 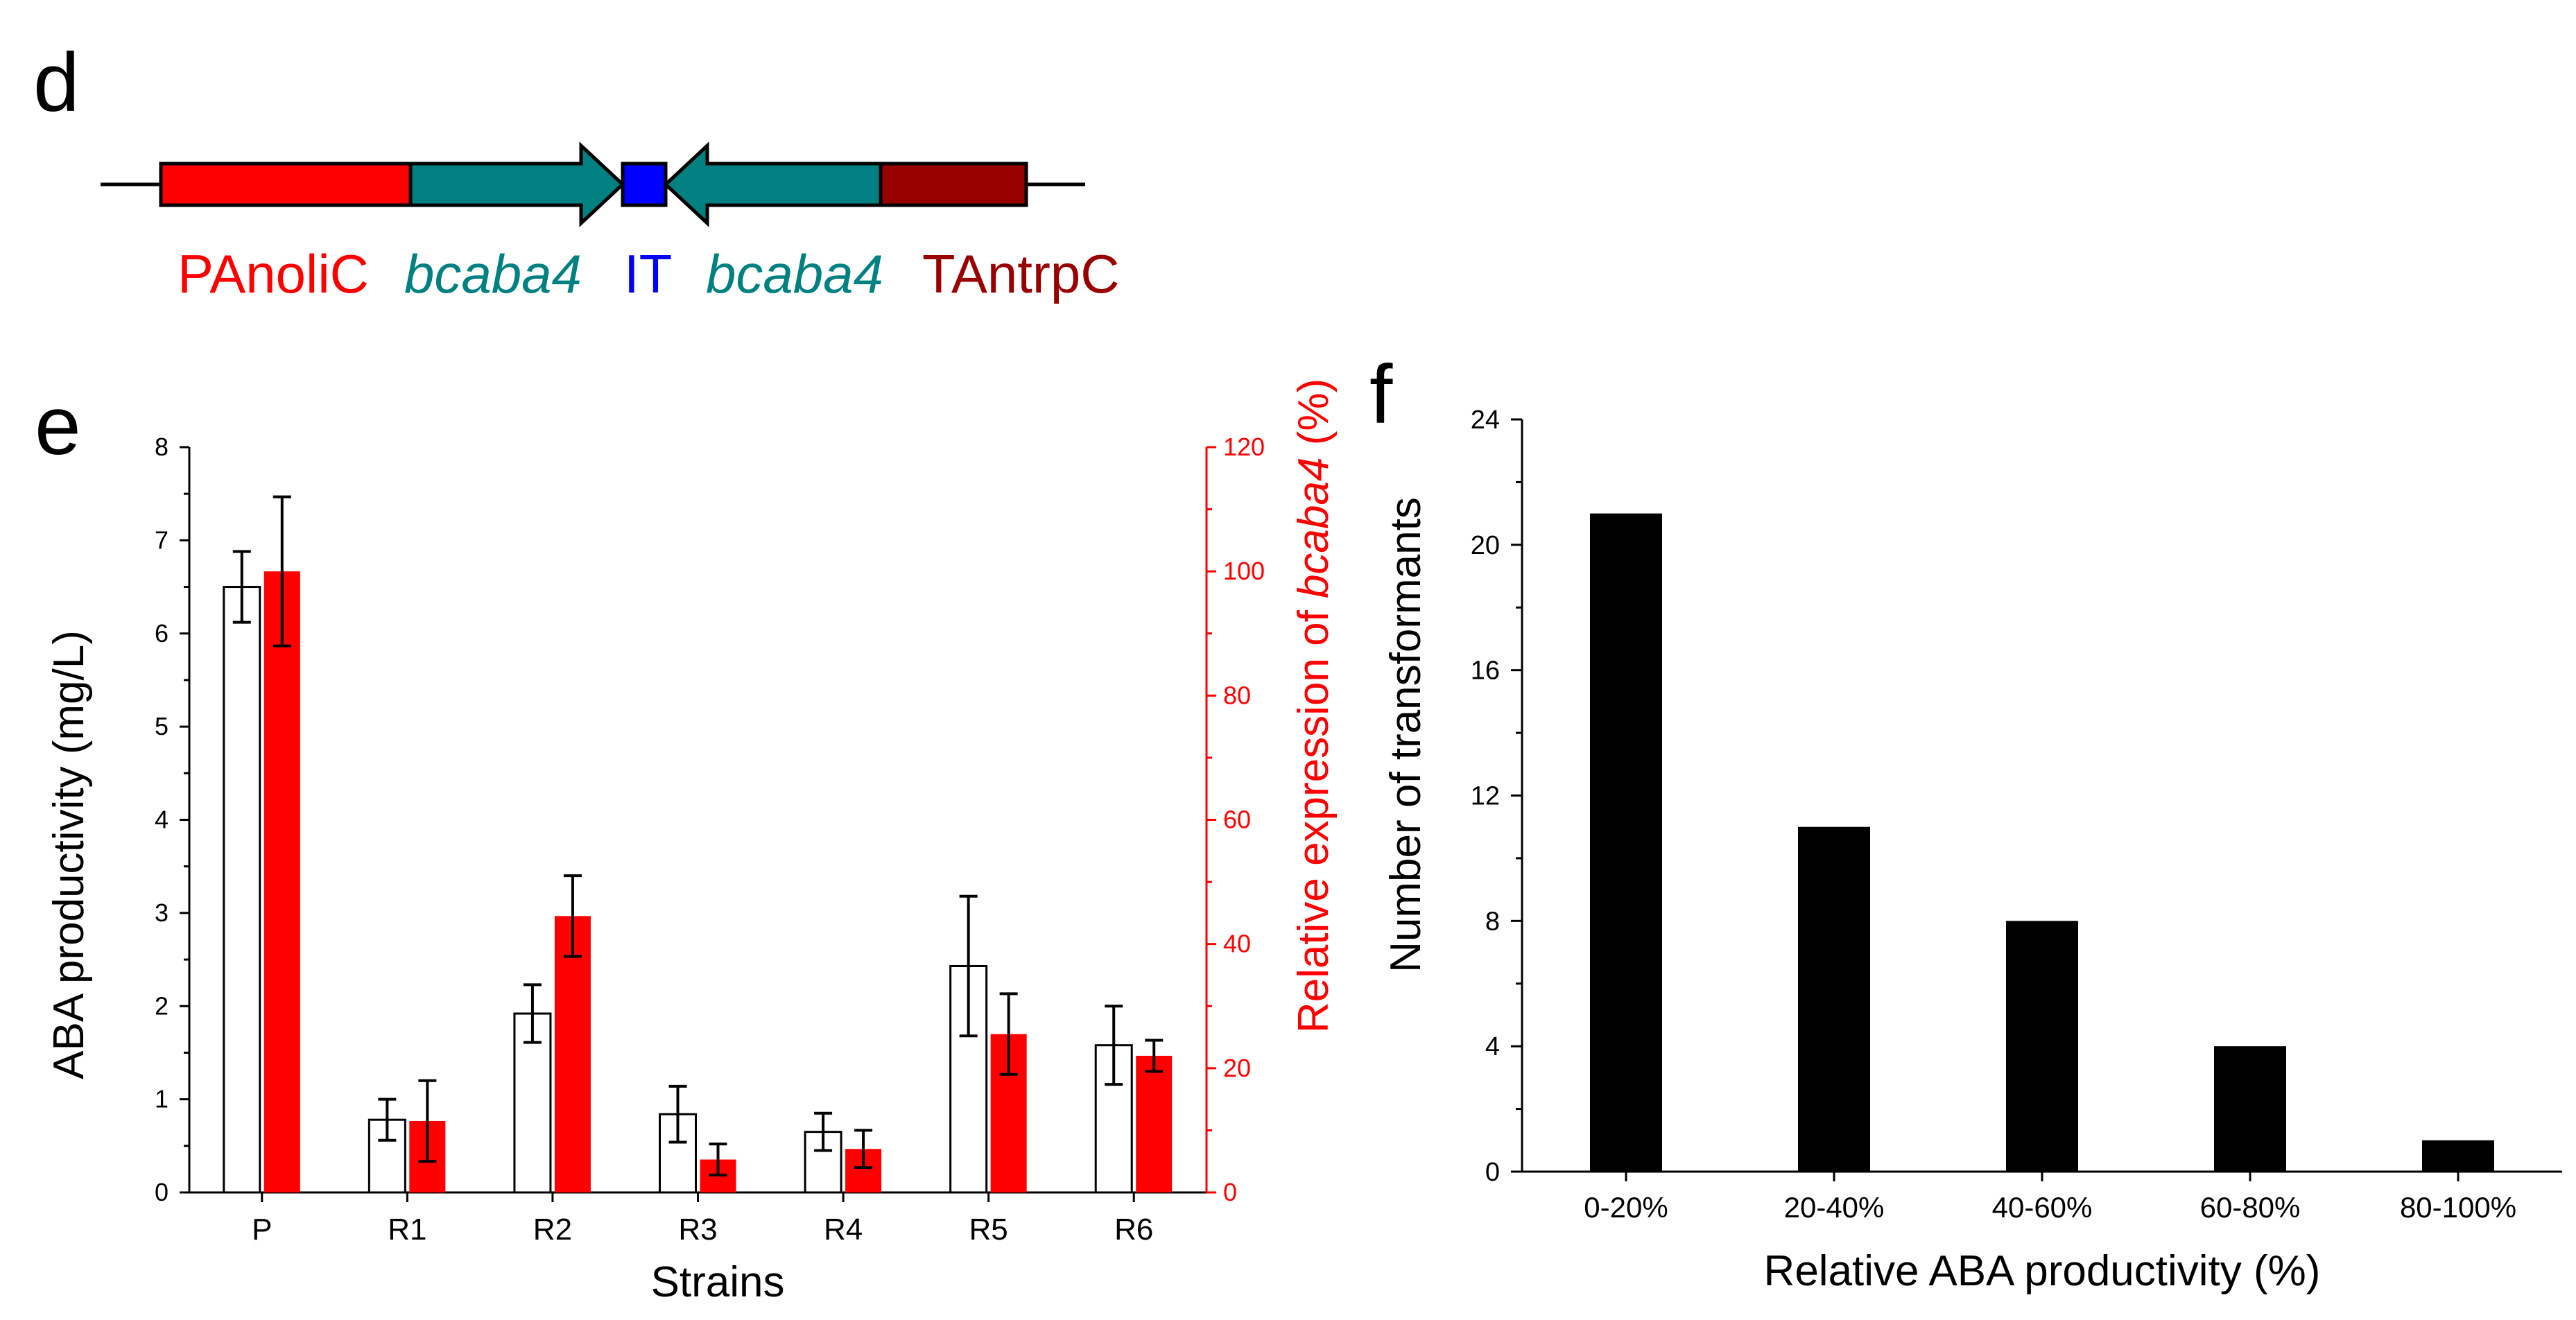 What do you see at coordinates (161, 447) in the screenshot?
I see `chart-e-y-tick-label: 8` at bounding box center [161, 447].